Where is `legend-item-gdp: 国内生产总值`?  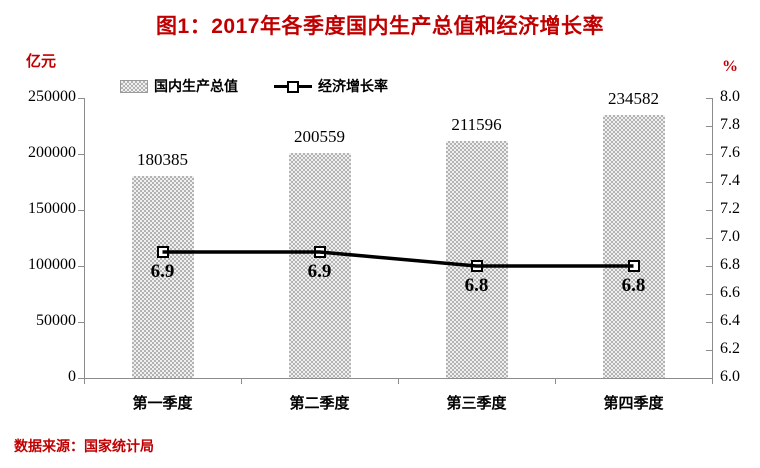
legend-item-gdp: 国内生产总值 is located at coordinates (179, 86).